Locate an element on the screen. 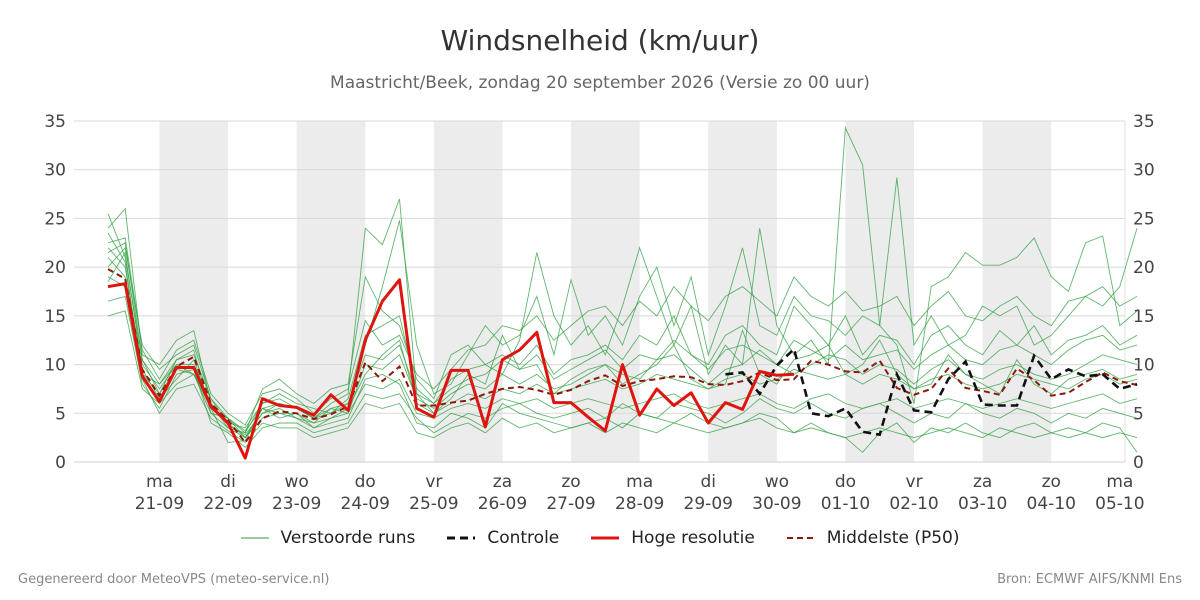 Image resolution: width=1200 pixels, height=600 pixels. x-tick-date-13: 04-10 is located at coordinates (1051, 504).